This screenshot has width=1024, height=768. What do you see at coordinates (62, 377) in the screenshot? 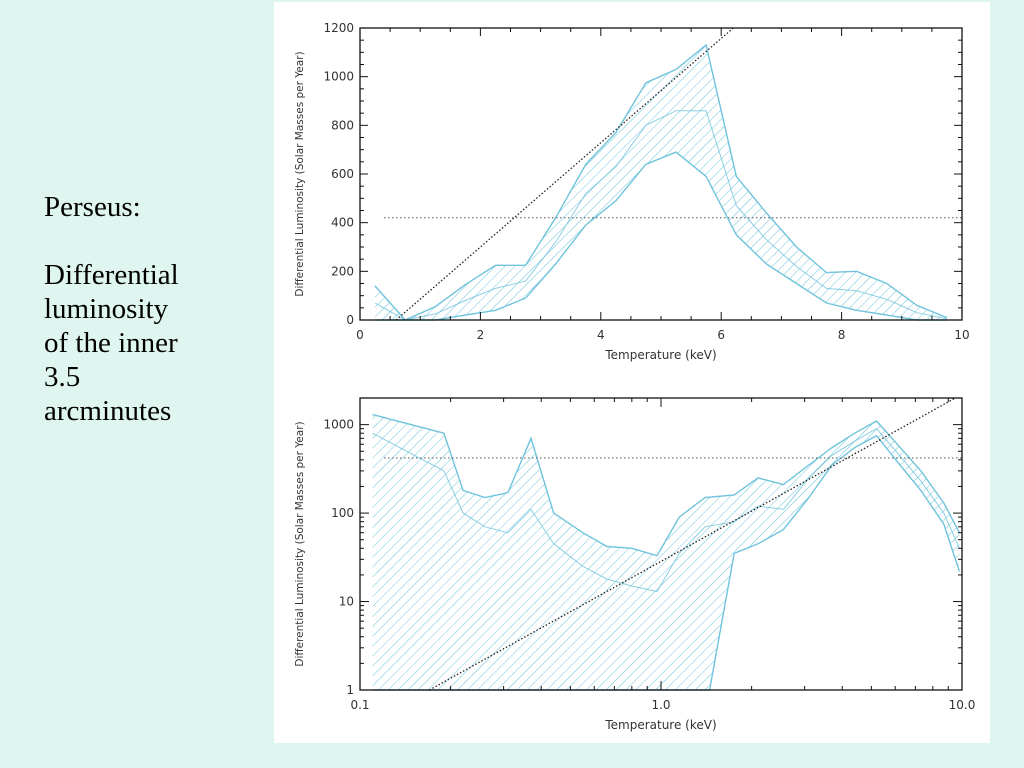
I see `caption-line: 3.5` at bounding box center [62, 377].